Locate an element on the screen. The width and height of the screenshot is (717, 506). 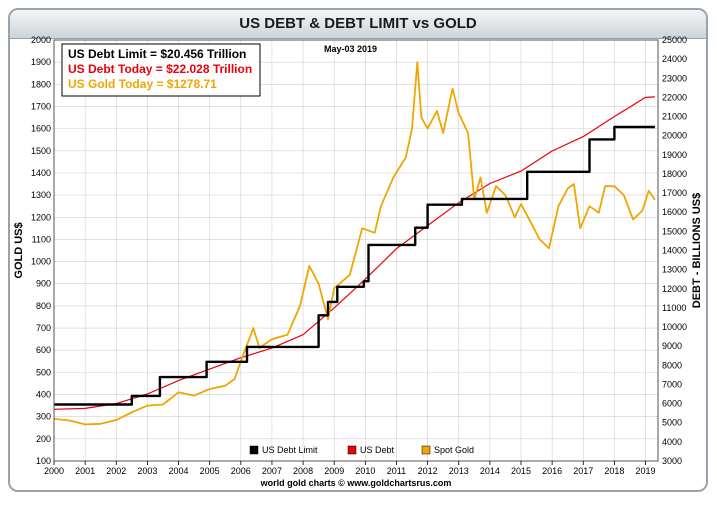
x-tick-label: 2014 is located at coordinates (490, 471).